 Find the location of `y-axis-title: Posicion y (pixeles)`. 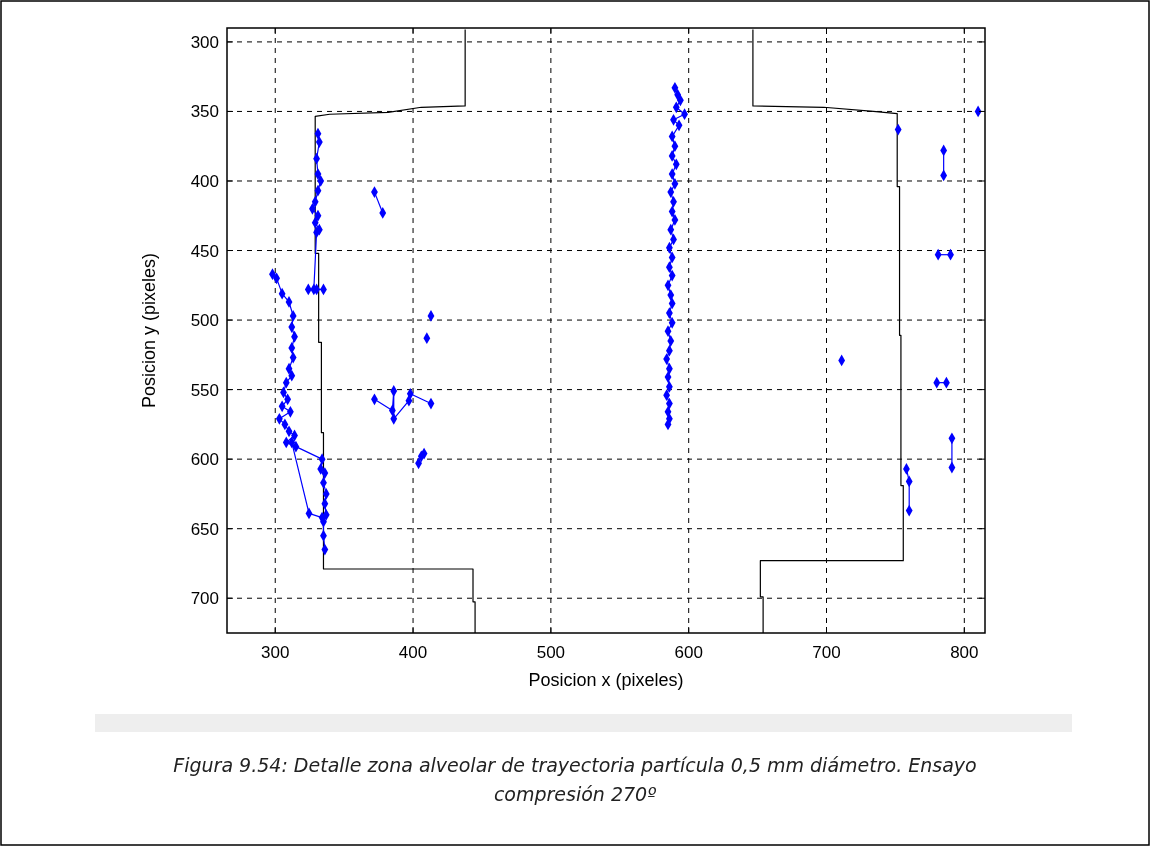

y-axis-title: Posicion y (pixeles) is located at coordinates (149, 330).